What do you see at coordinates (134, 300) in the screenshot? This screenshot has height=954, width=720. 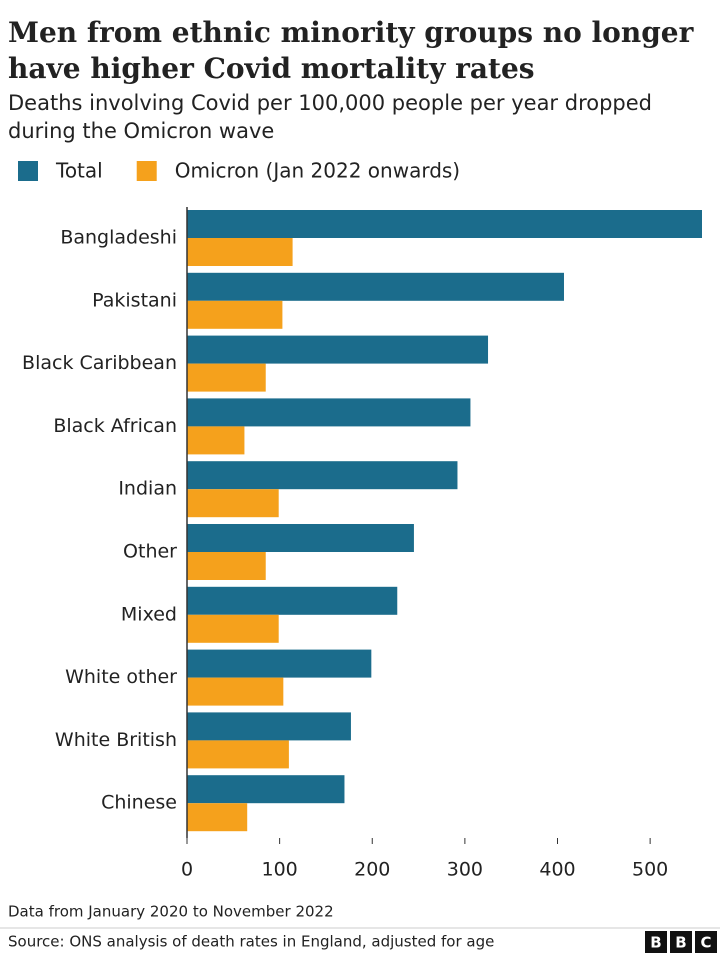 I see `y-tick-label: Pakistani` at bounding box center [134, 300].